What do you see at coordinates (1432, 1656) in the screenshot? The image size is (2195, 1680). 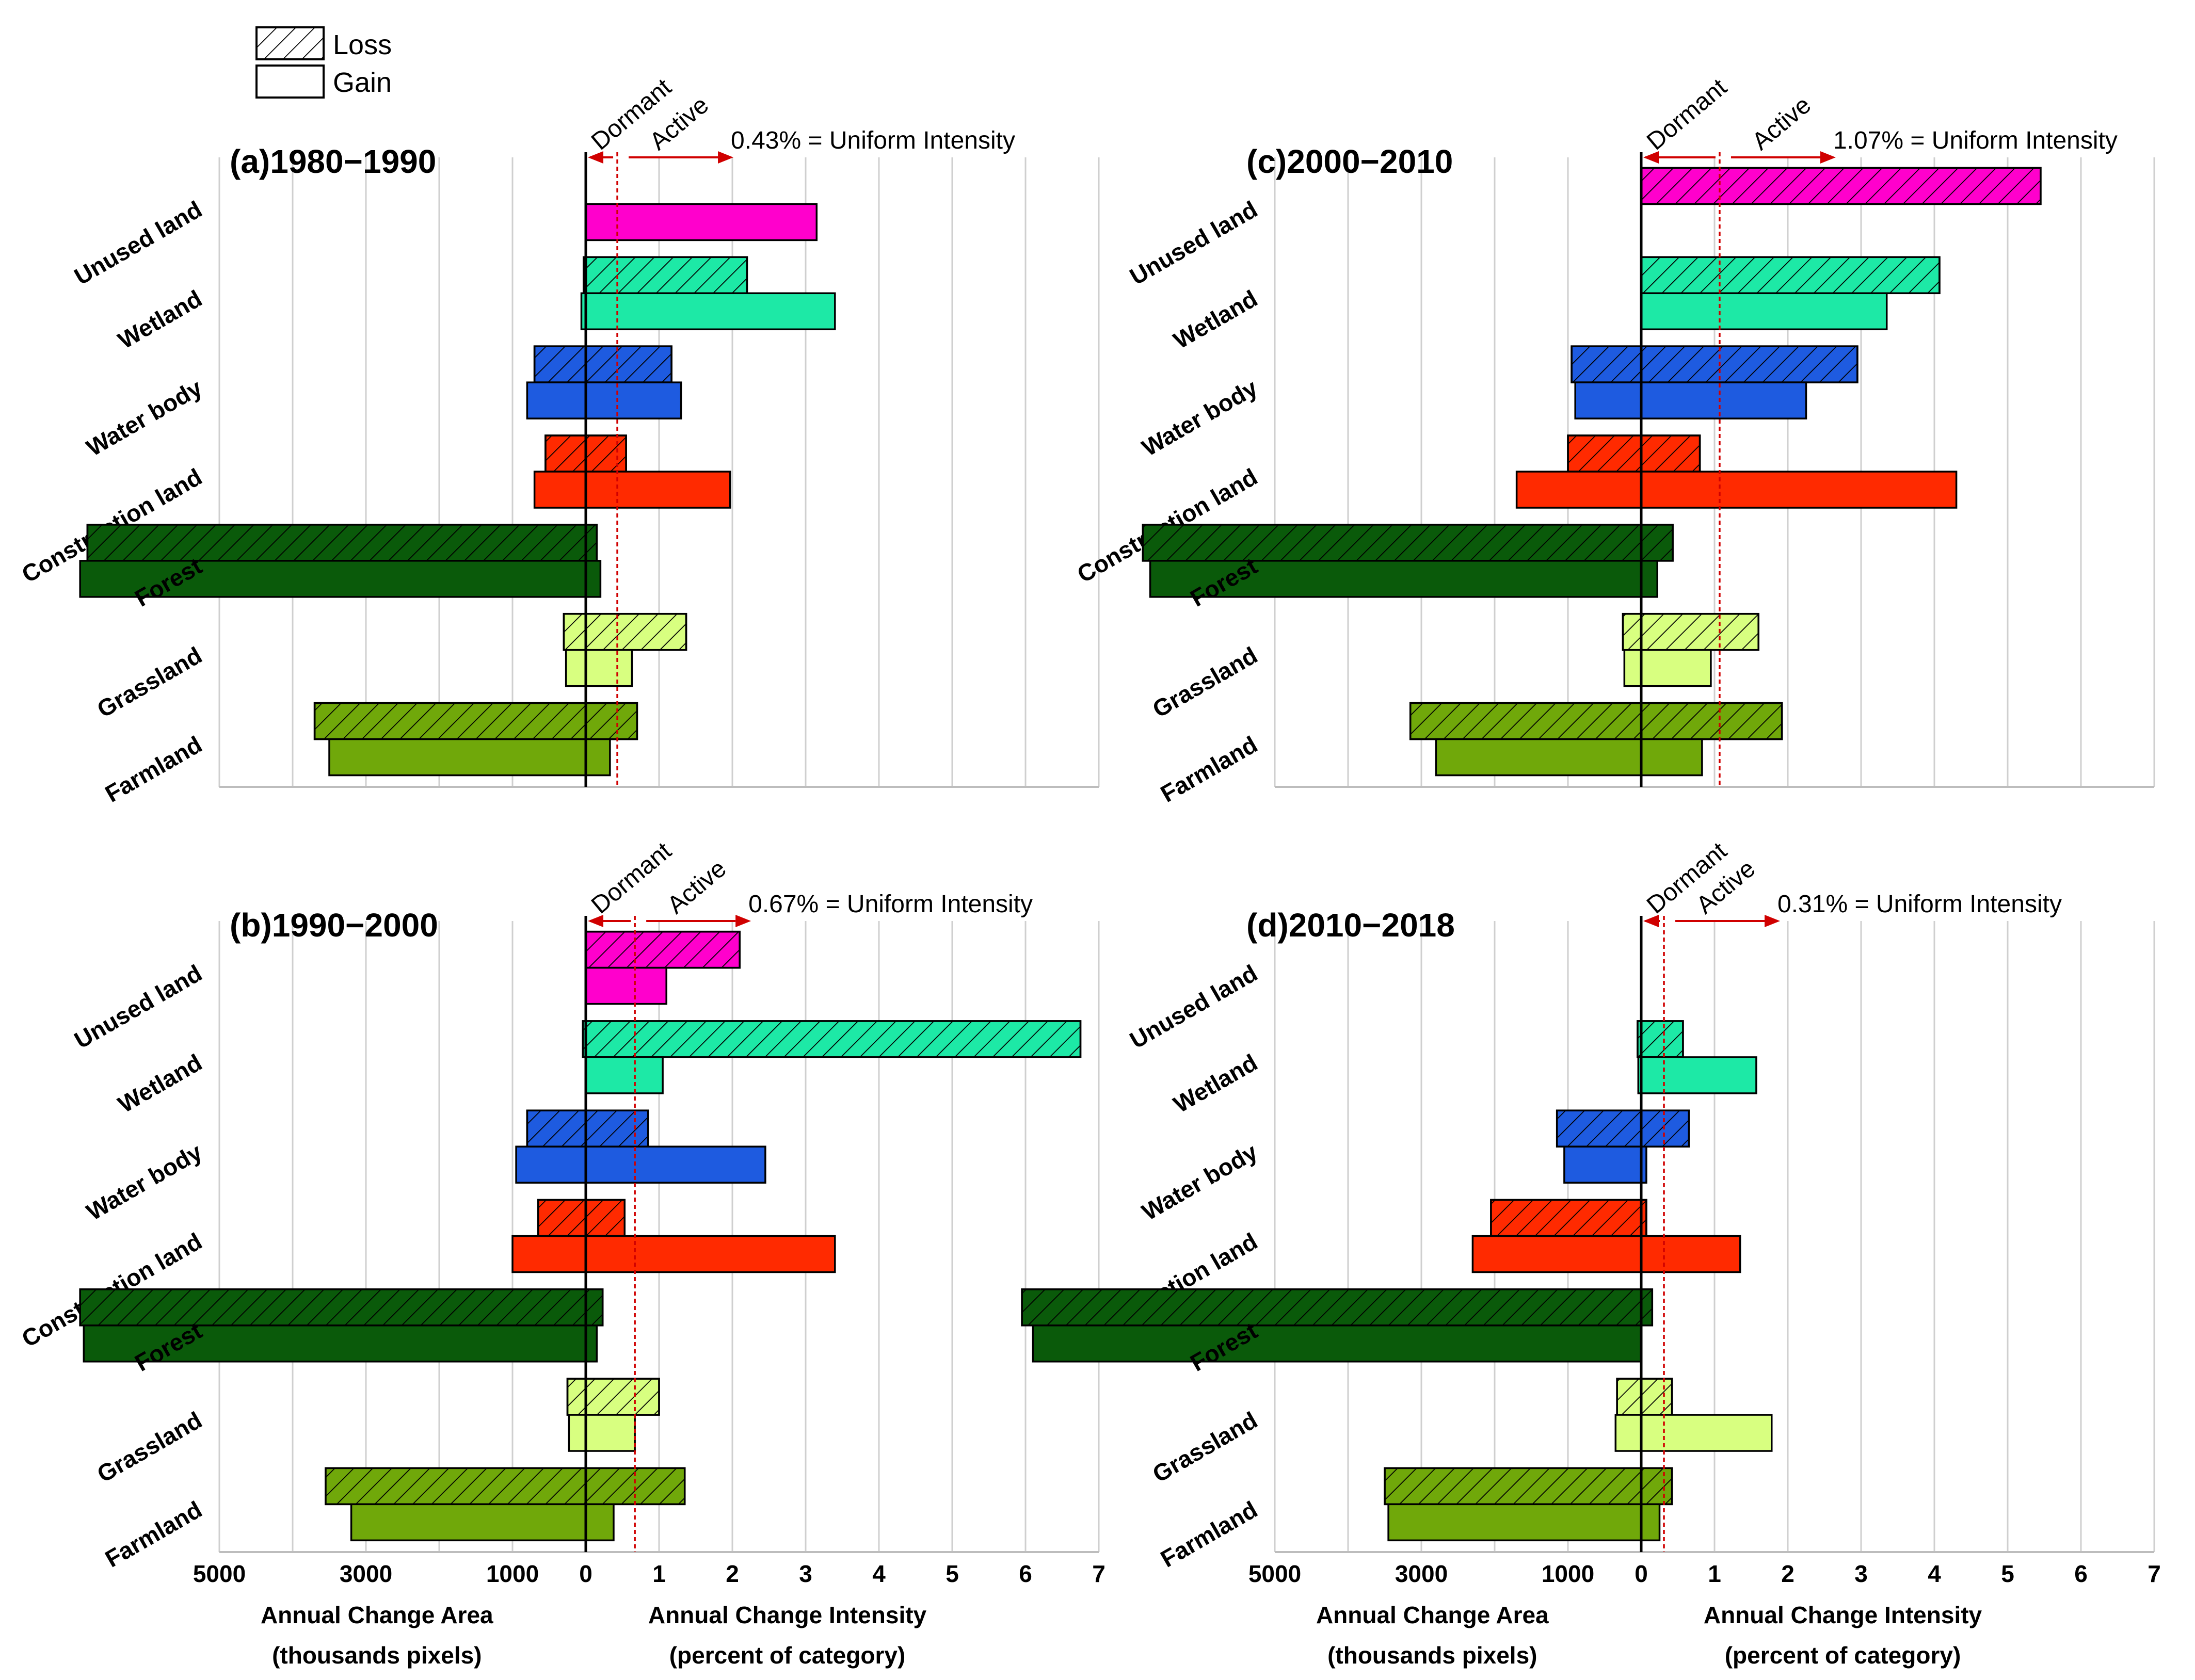 I see `area-axis-unit: (thousands pixels)` at bounding box center [1432, 1656].